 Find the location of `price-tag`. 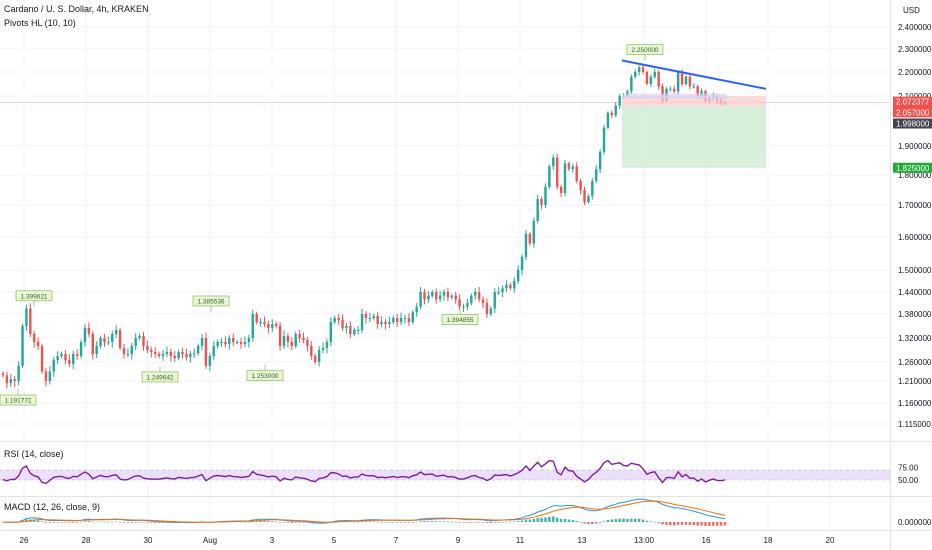

price-tag is located at coordinates (912, 167).